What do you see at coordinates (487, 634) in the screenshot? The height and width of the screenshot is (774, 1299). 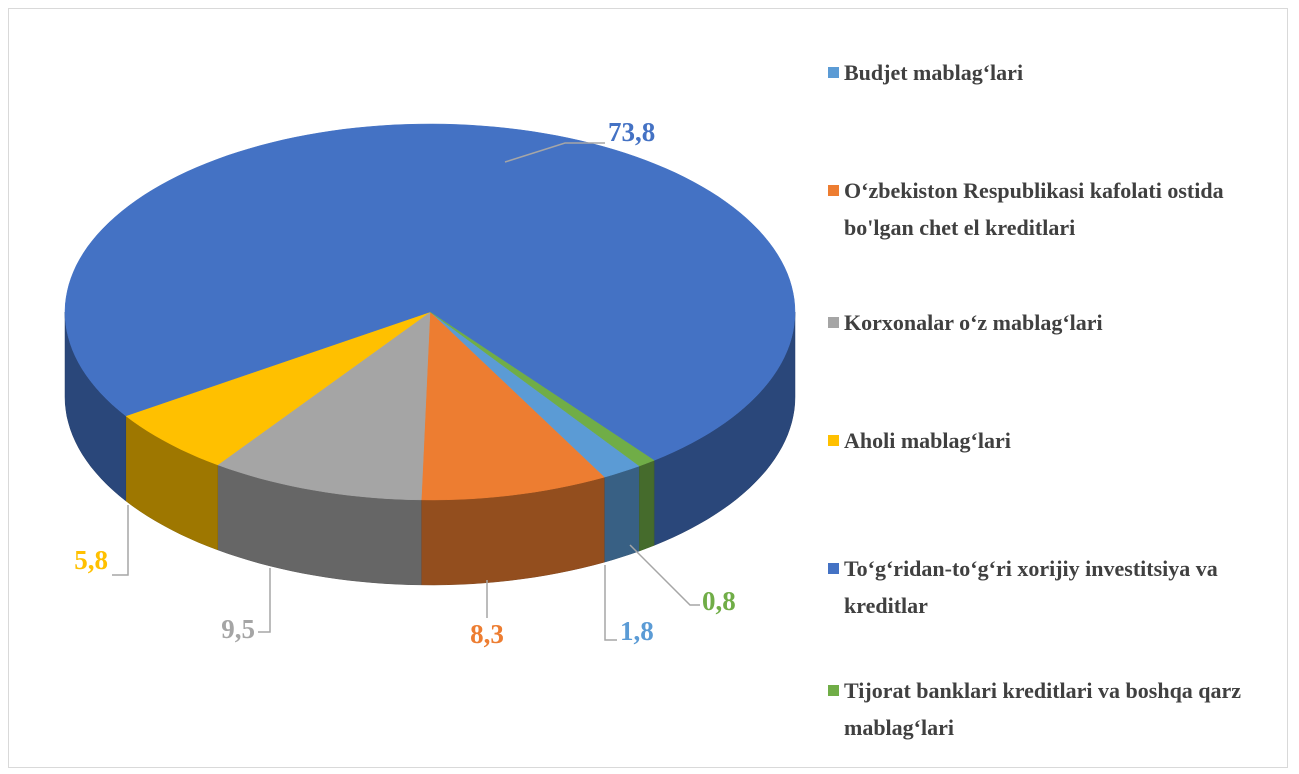 I see `data-label: 8,3` at bounding box center [487, 634].